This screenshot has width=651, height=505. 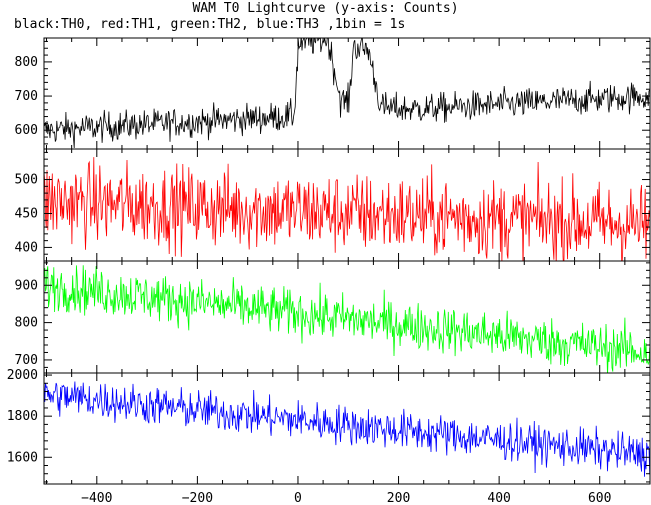 What do you see at coordinates (599, 498) in the screenshot?
I see `x-tick-label: 600` at bounding box center [599, 498].